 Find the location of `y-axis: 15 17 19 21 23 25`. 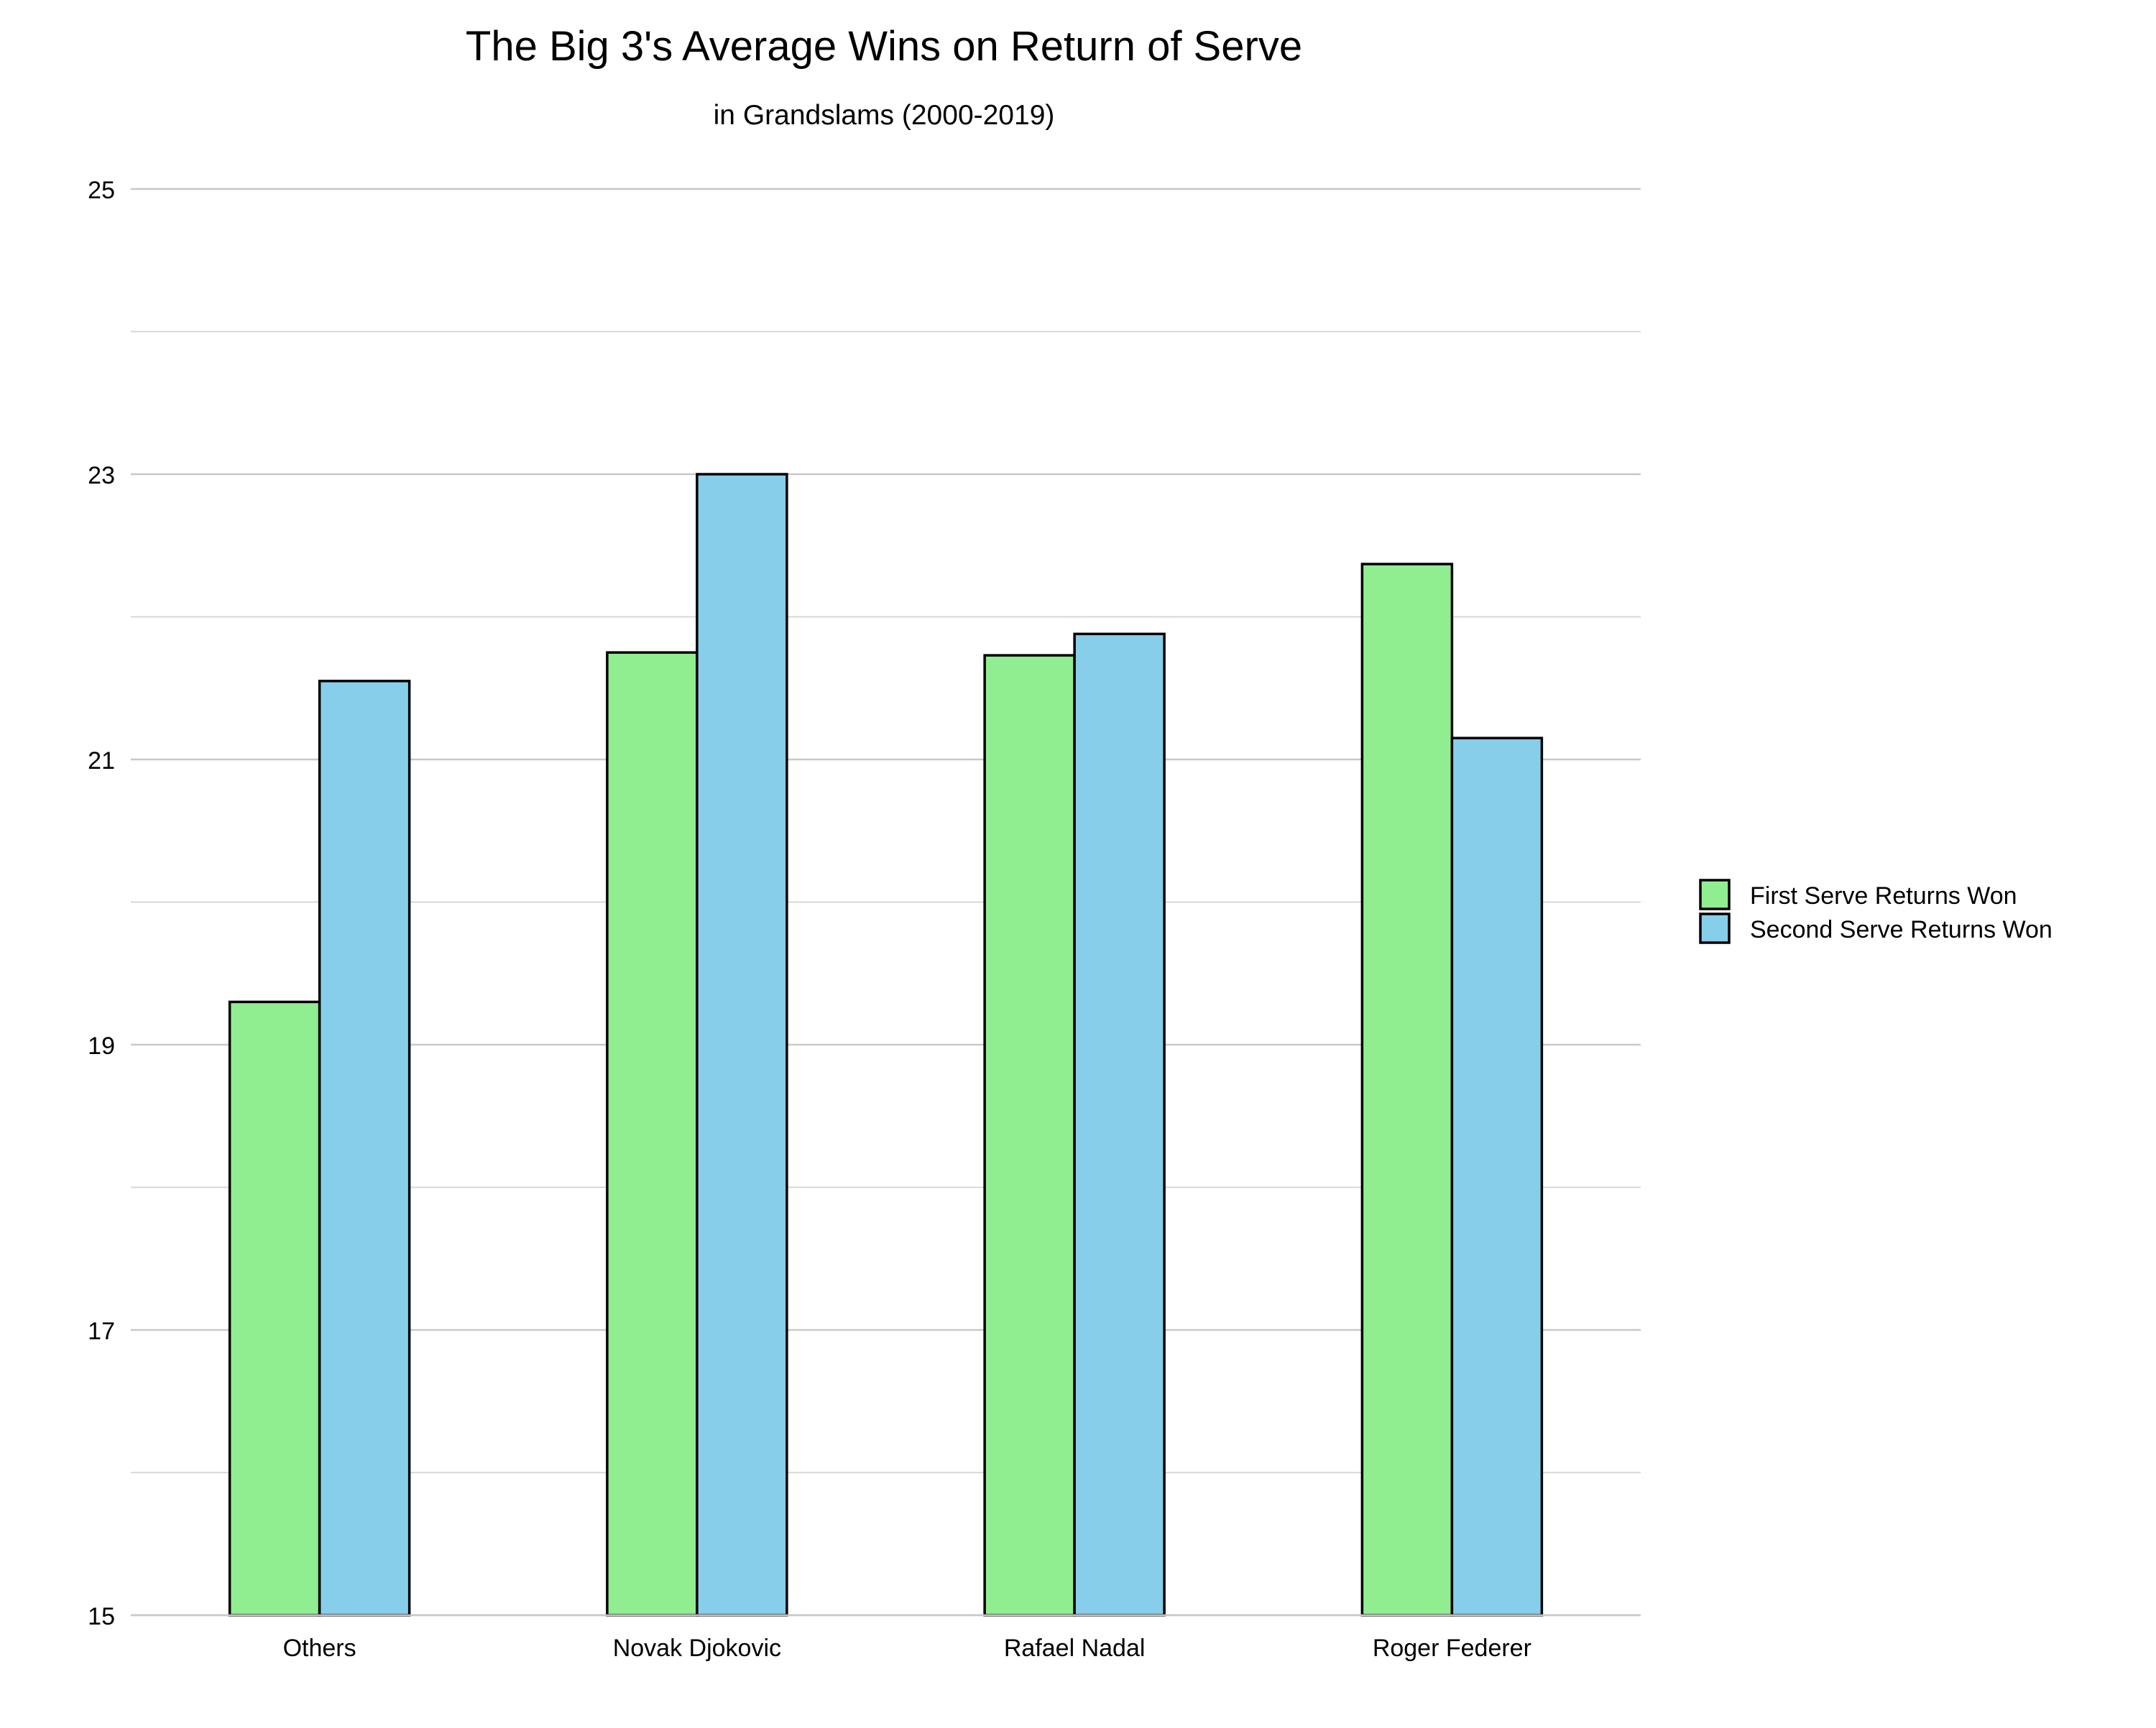

y-axis: 15 17 19 21 23 25 is located at coordinates (101, 904).